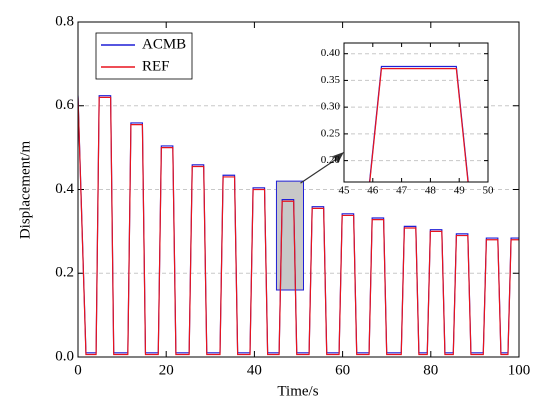 The width and height of the screenshot is (550, 410). What do you see at coordinates (64, 105) in the screenshot?
I see `y-tick-label: 0.6` at bounding box center [64, 105].